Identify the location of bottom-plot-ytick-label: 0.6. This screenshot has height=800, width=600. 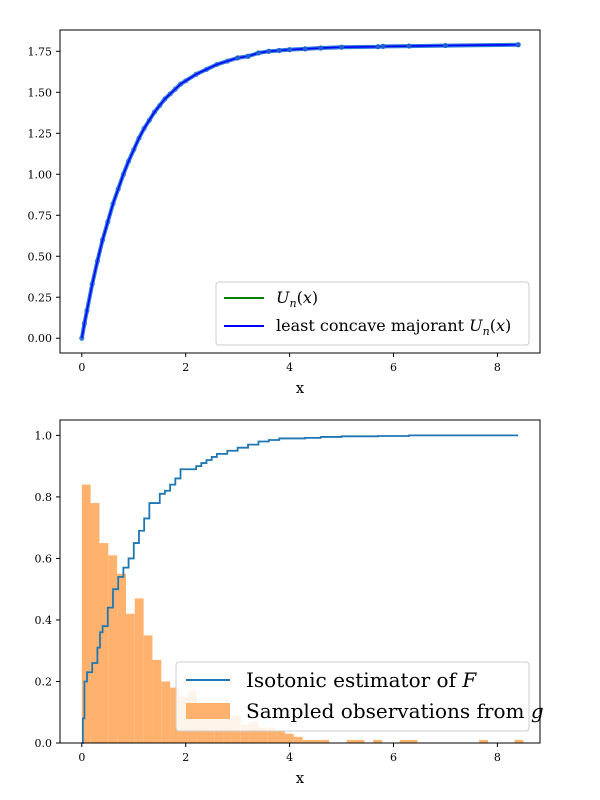
(44, 558).